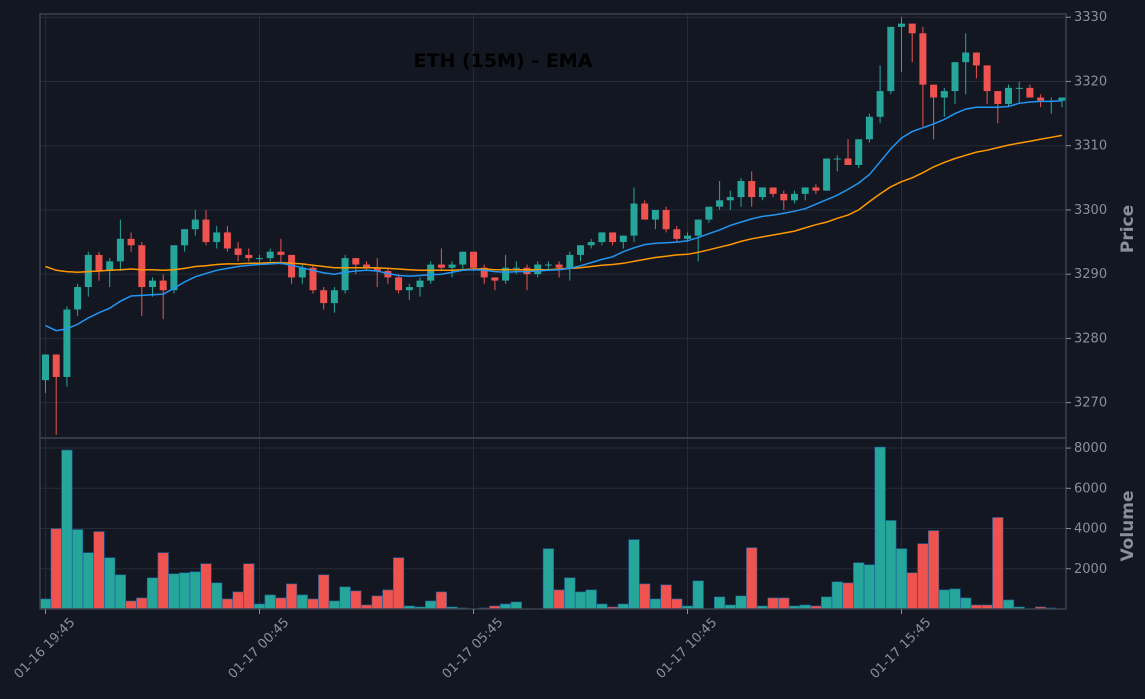 The width and height of the screenshot is (1145, 699). Describe the element at coordinates (1090, 338) in the screenshot. I see `price-tick-label: 3280` at that location.